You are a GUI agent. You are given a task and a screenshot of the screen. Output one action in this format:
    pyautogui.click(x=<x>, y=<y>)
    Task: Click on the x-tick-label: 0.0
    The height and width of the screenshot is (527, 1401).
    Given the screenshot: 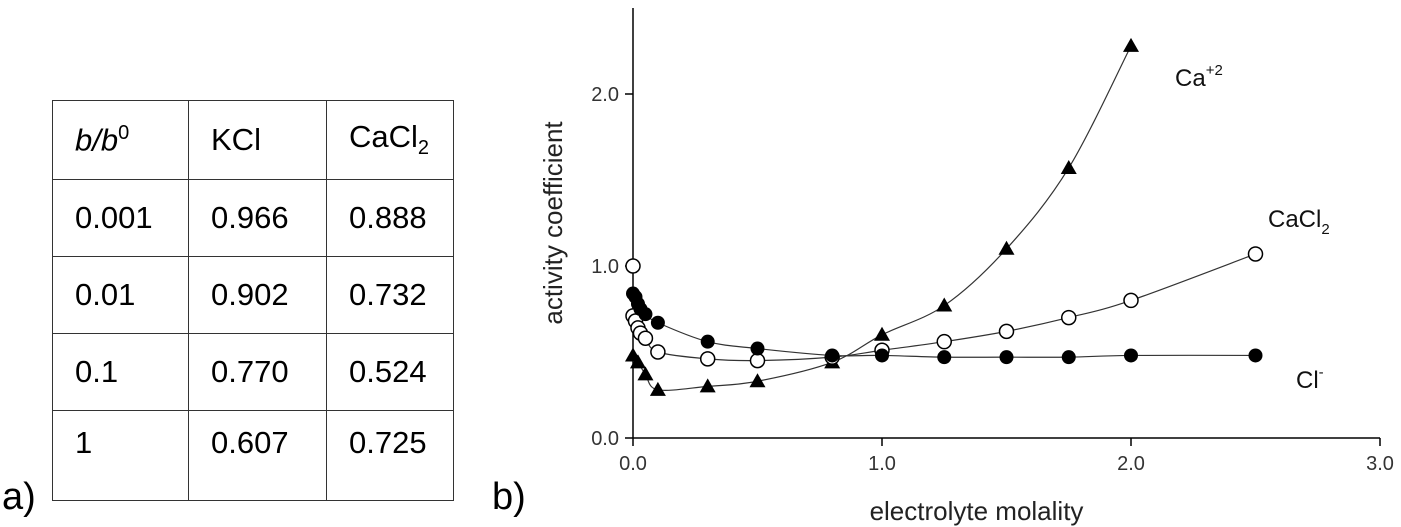 What is the action you would take?
    pyautogui.click(x=633, y=464)
    